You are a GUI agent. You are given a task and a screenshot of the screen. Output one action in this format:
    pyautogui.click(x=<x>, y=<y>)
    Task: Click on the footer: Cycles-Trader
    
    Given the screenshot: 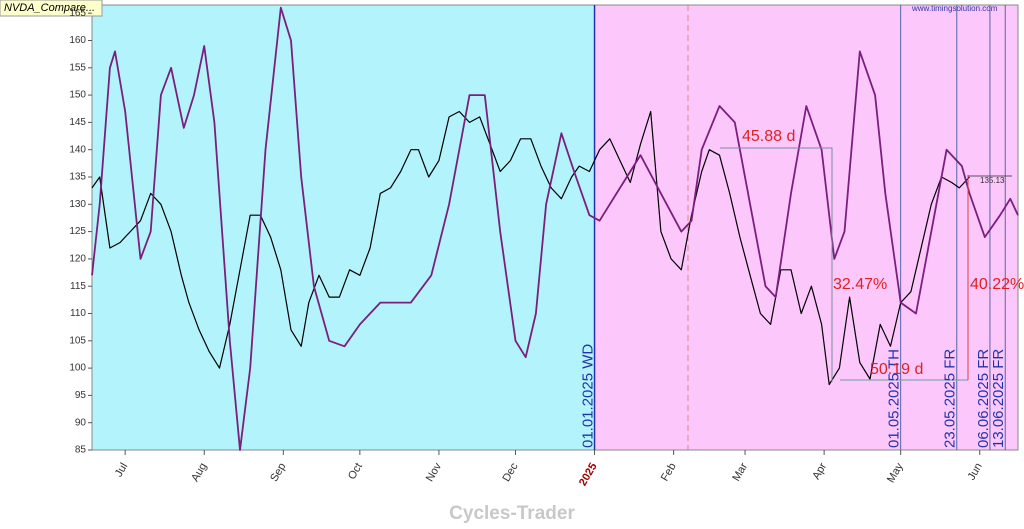 What is the action you would take?
    pyautogui.click(x=512, y=513)
    